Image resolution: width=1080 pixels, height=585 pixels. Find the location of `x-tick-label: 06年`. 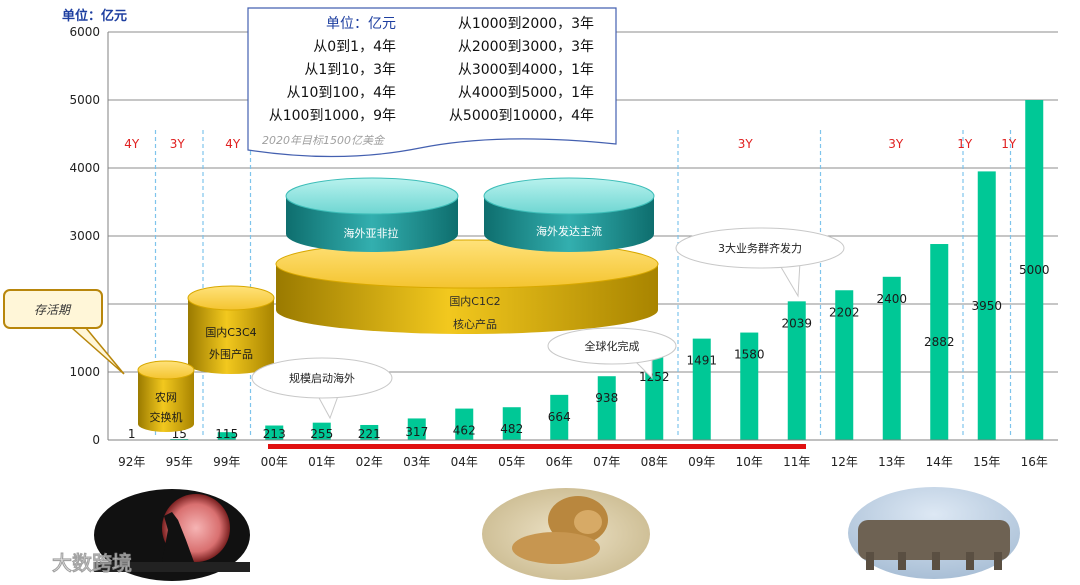

x-tick-label: 06年 is located at coordinates (559, 462).